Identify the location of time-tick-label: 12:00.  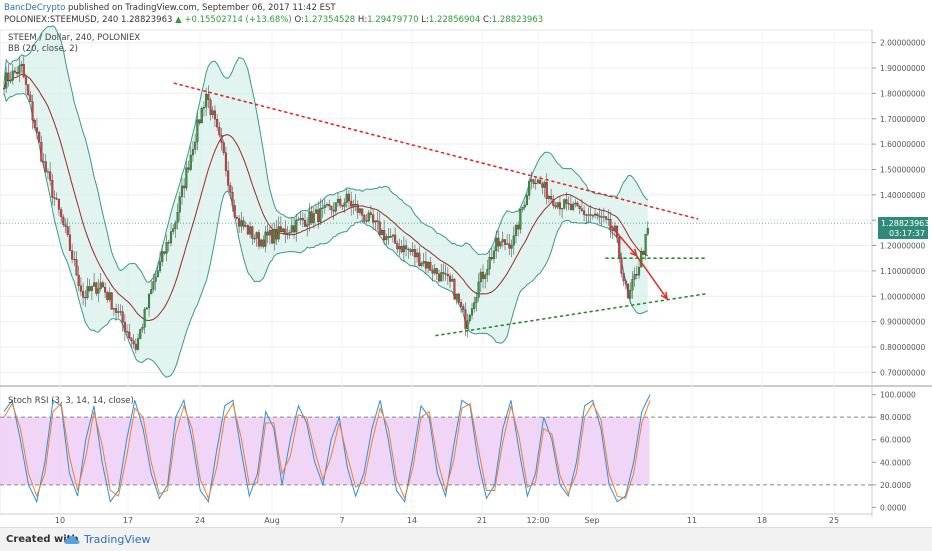
(537, 520).